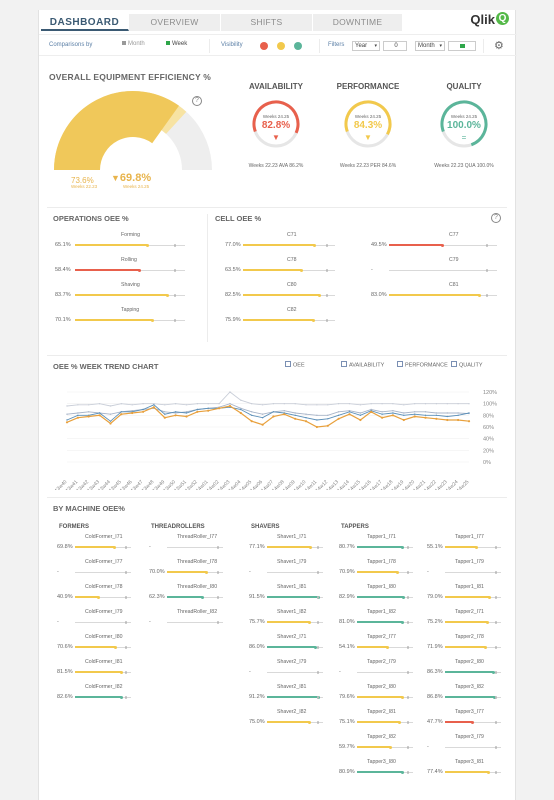  I want to click on month-value-field, so click(462, 46).